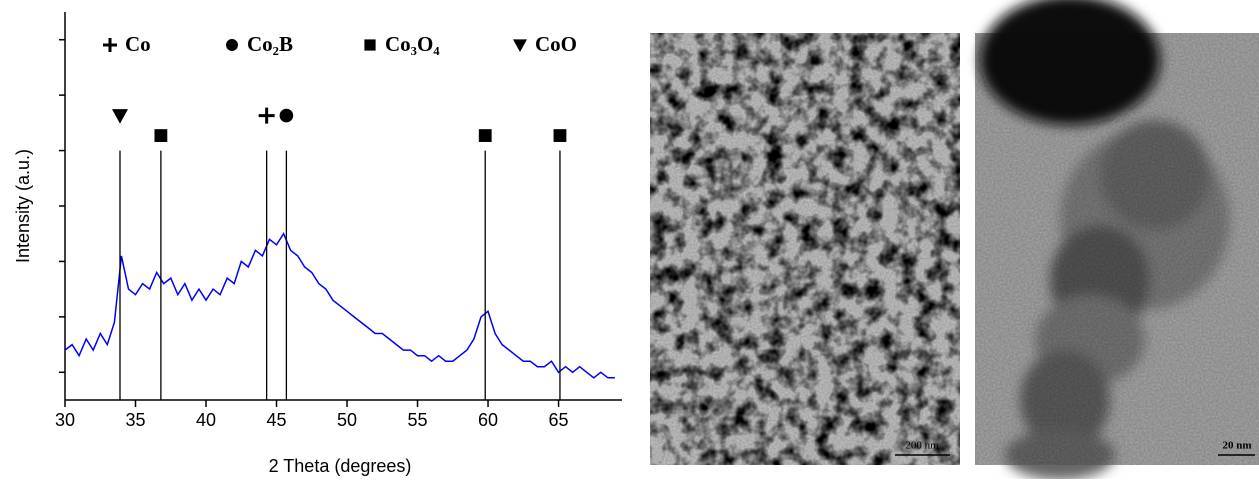 This screenshot has height=484, width=1259. Describe the element at coordinates (556, 44) in the screenshot. I see `legend-label: CoO` at that location.